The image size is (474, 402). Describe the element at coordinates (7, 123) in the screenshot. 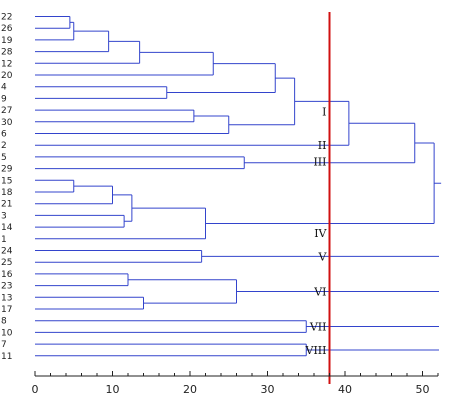

I see `leaf-label-30: 30` at that location.